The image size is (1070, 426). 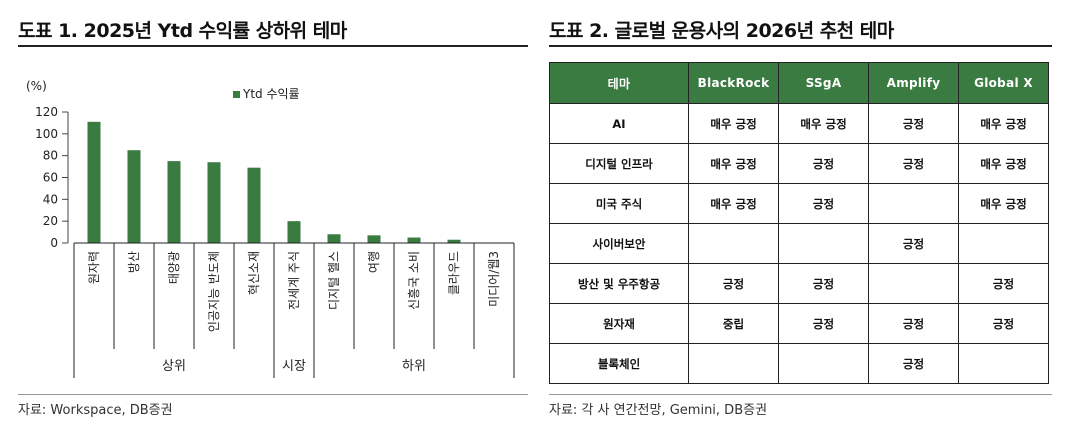 I want to click on category-label: 디지털 헬스, so click(x=334, y=280).